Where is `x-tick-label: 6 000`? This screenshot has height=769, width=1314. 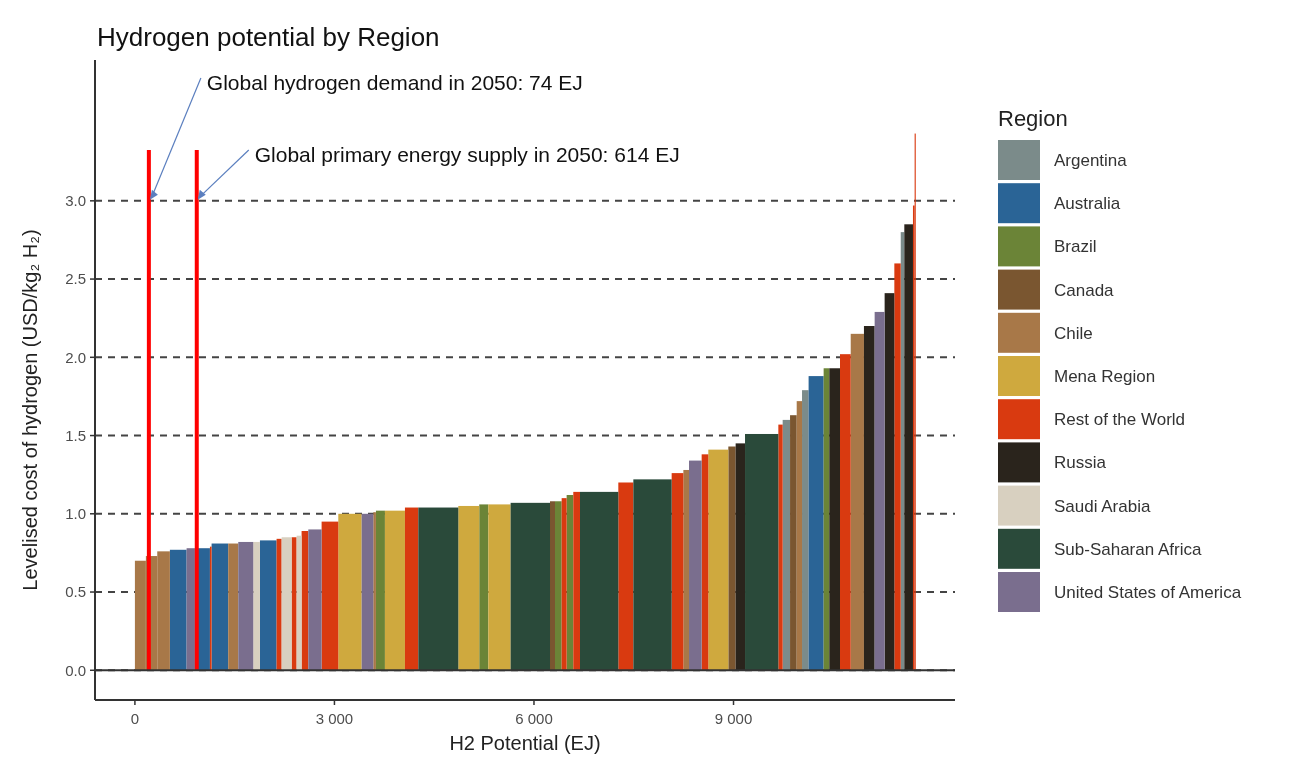
x-tick-label: 6 000 is located at coordinates (534, 718).